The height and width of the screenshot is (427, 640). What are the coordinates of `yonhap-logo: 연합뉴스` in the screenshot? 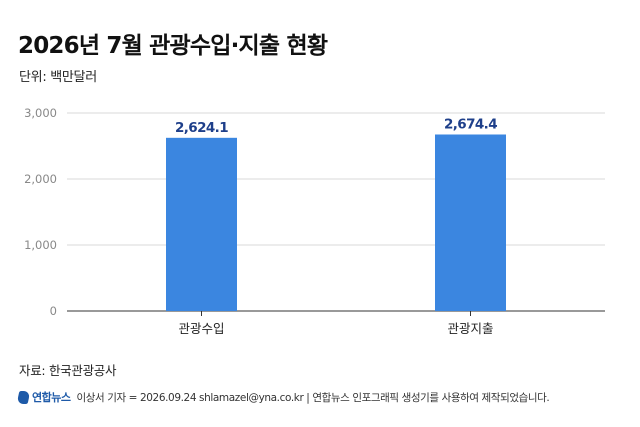 It's located at (46, 397).